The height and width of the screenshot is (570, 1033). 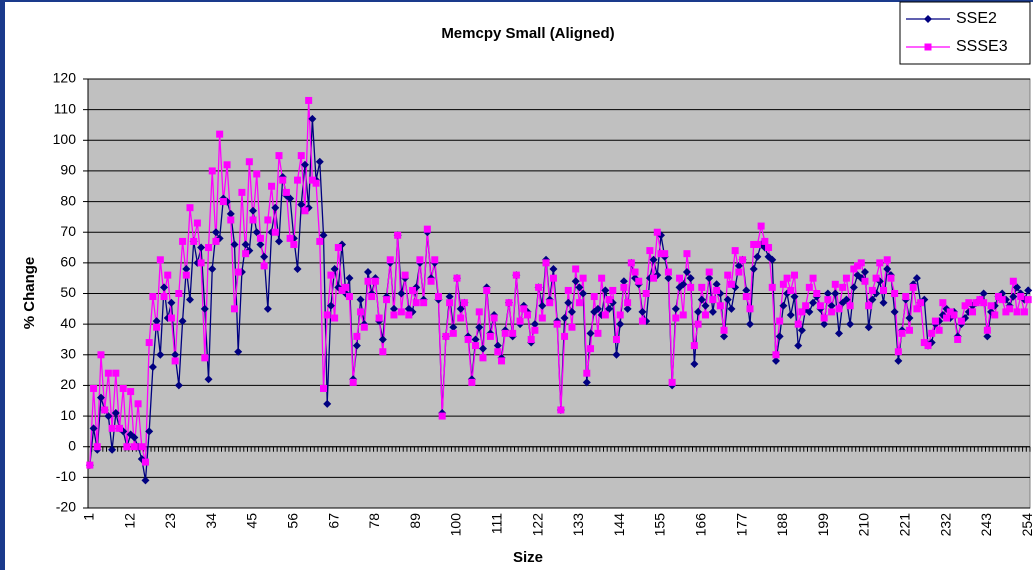 I want to click on x-tick-label: 12, so click(x=129, y=521).